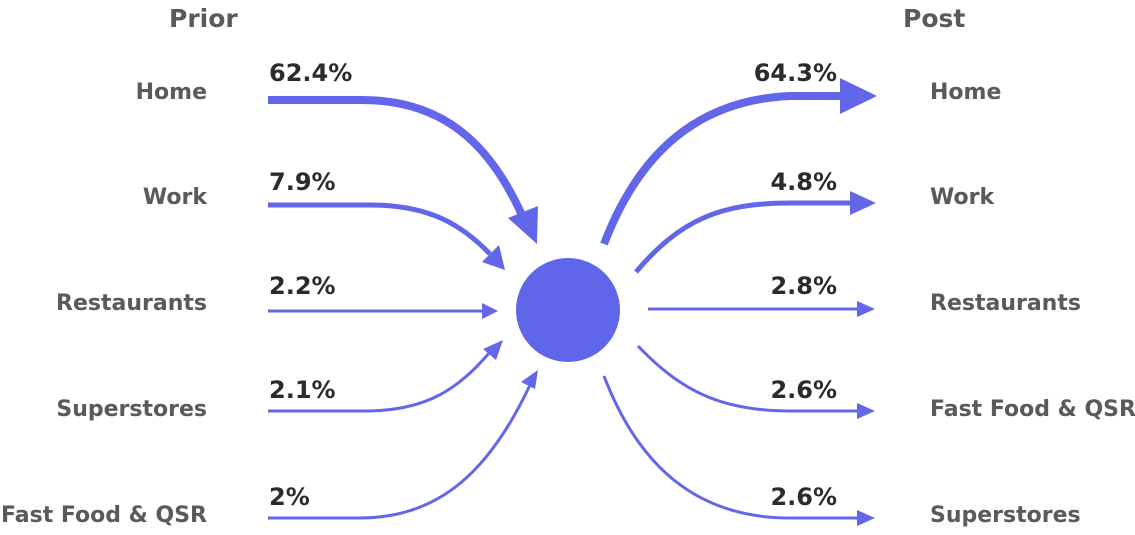  What do you see at coordinates (934, 18) in the screenshot?
I see `post-heading: Post` at bounding box center [934, 18].